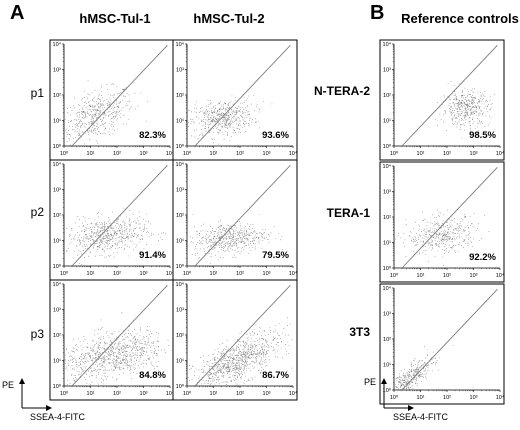 This screenshot has width=520, height=430. What do you see at coordinates (275, 135) in the screenshot?
I see `percent-label: 93.6%` at bounding box center [275, 135].